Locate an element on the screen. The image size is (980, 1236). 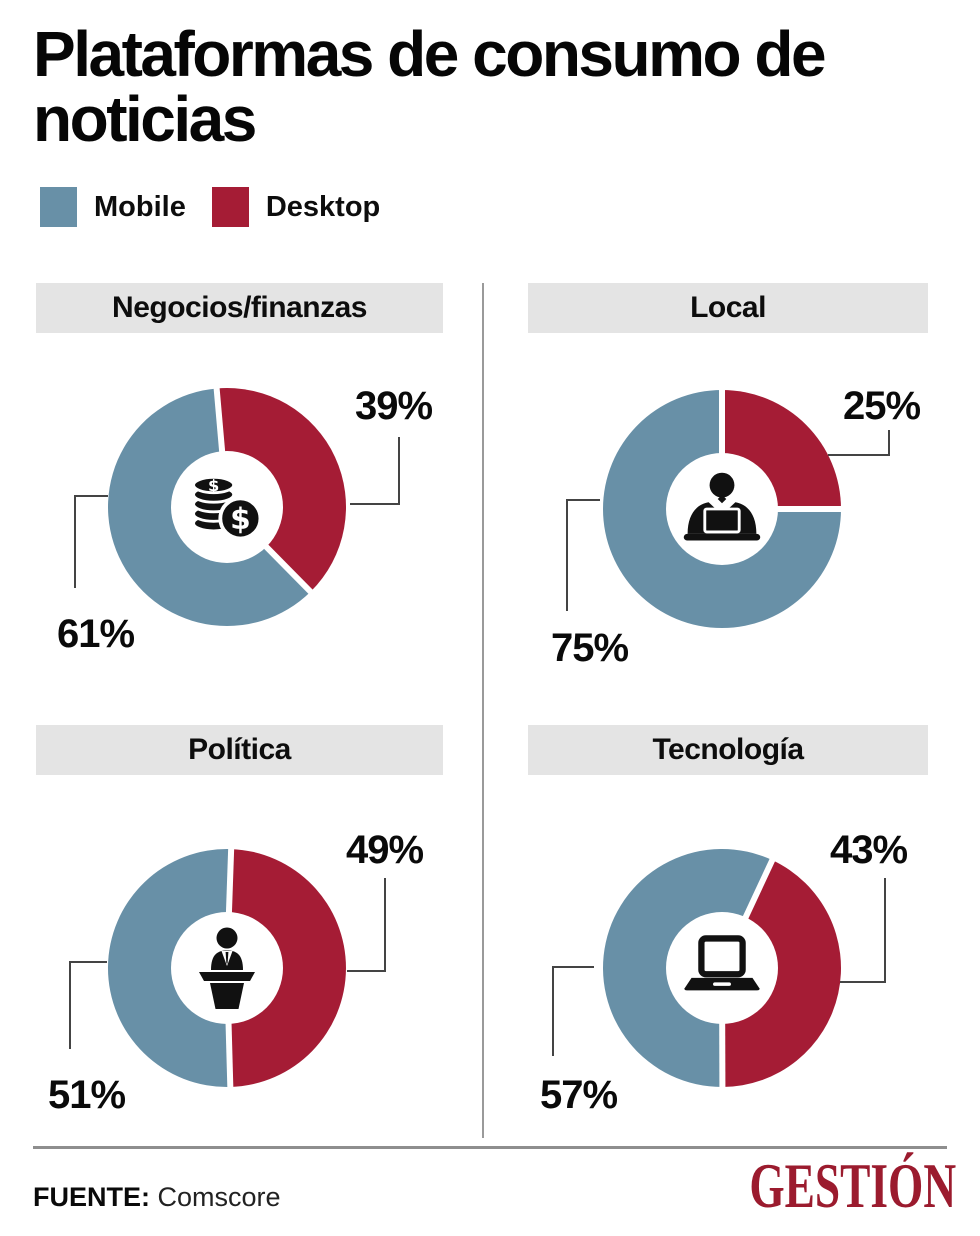
page-title: Plataformas de consumo de noticias is located at coordinates (430, 87).